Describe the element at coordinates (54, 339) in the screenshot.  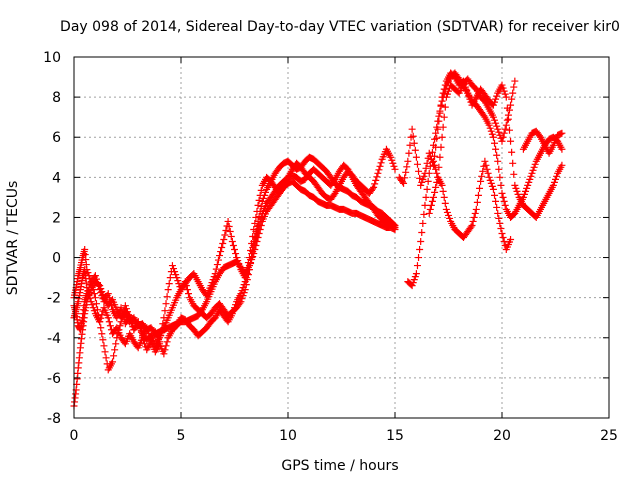
I see `y-tick-label: -4` at that location.